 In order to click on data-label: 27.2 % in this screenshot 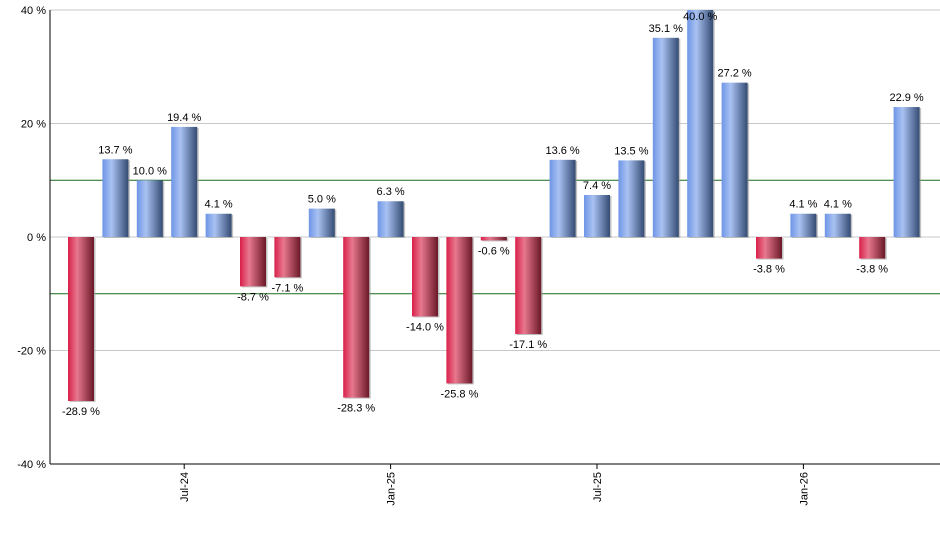, I will do `click(734, 74)`.